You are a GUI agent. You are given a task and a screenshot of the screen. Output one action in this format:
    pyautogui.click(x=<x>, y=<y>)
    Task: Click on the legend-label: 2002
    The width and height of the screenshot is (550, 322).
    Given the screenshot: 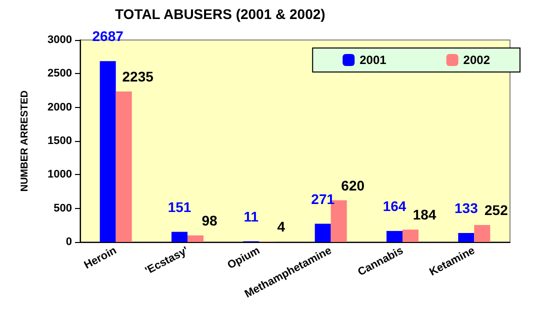 What is the action you would take?
    pyautogui.click(x=476, y=60)
    